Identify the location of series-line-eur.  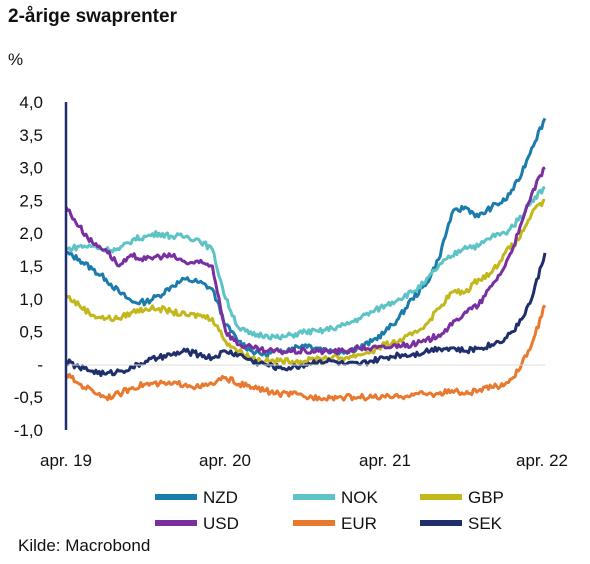
(305, 353).